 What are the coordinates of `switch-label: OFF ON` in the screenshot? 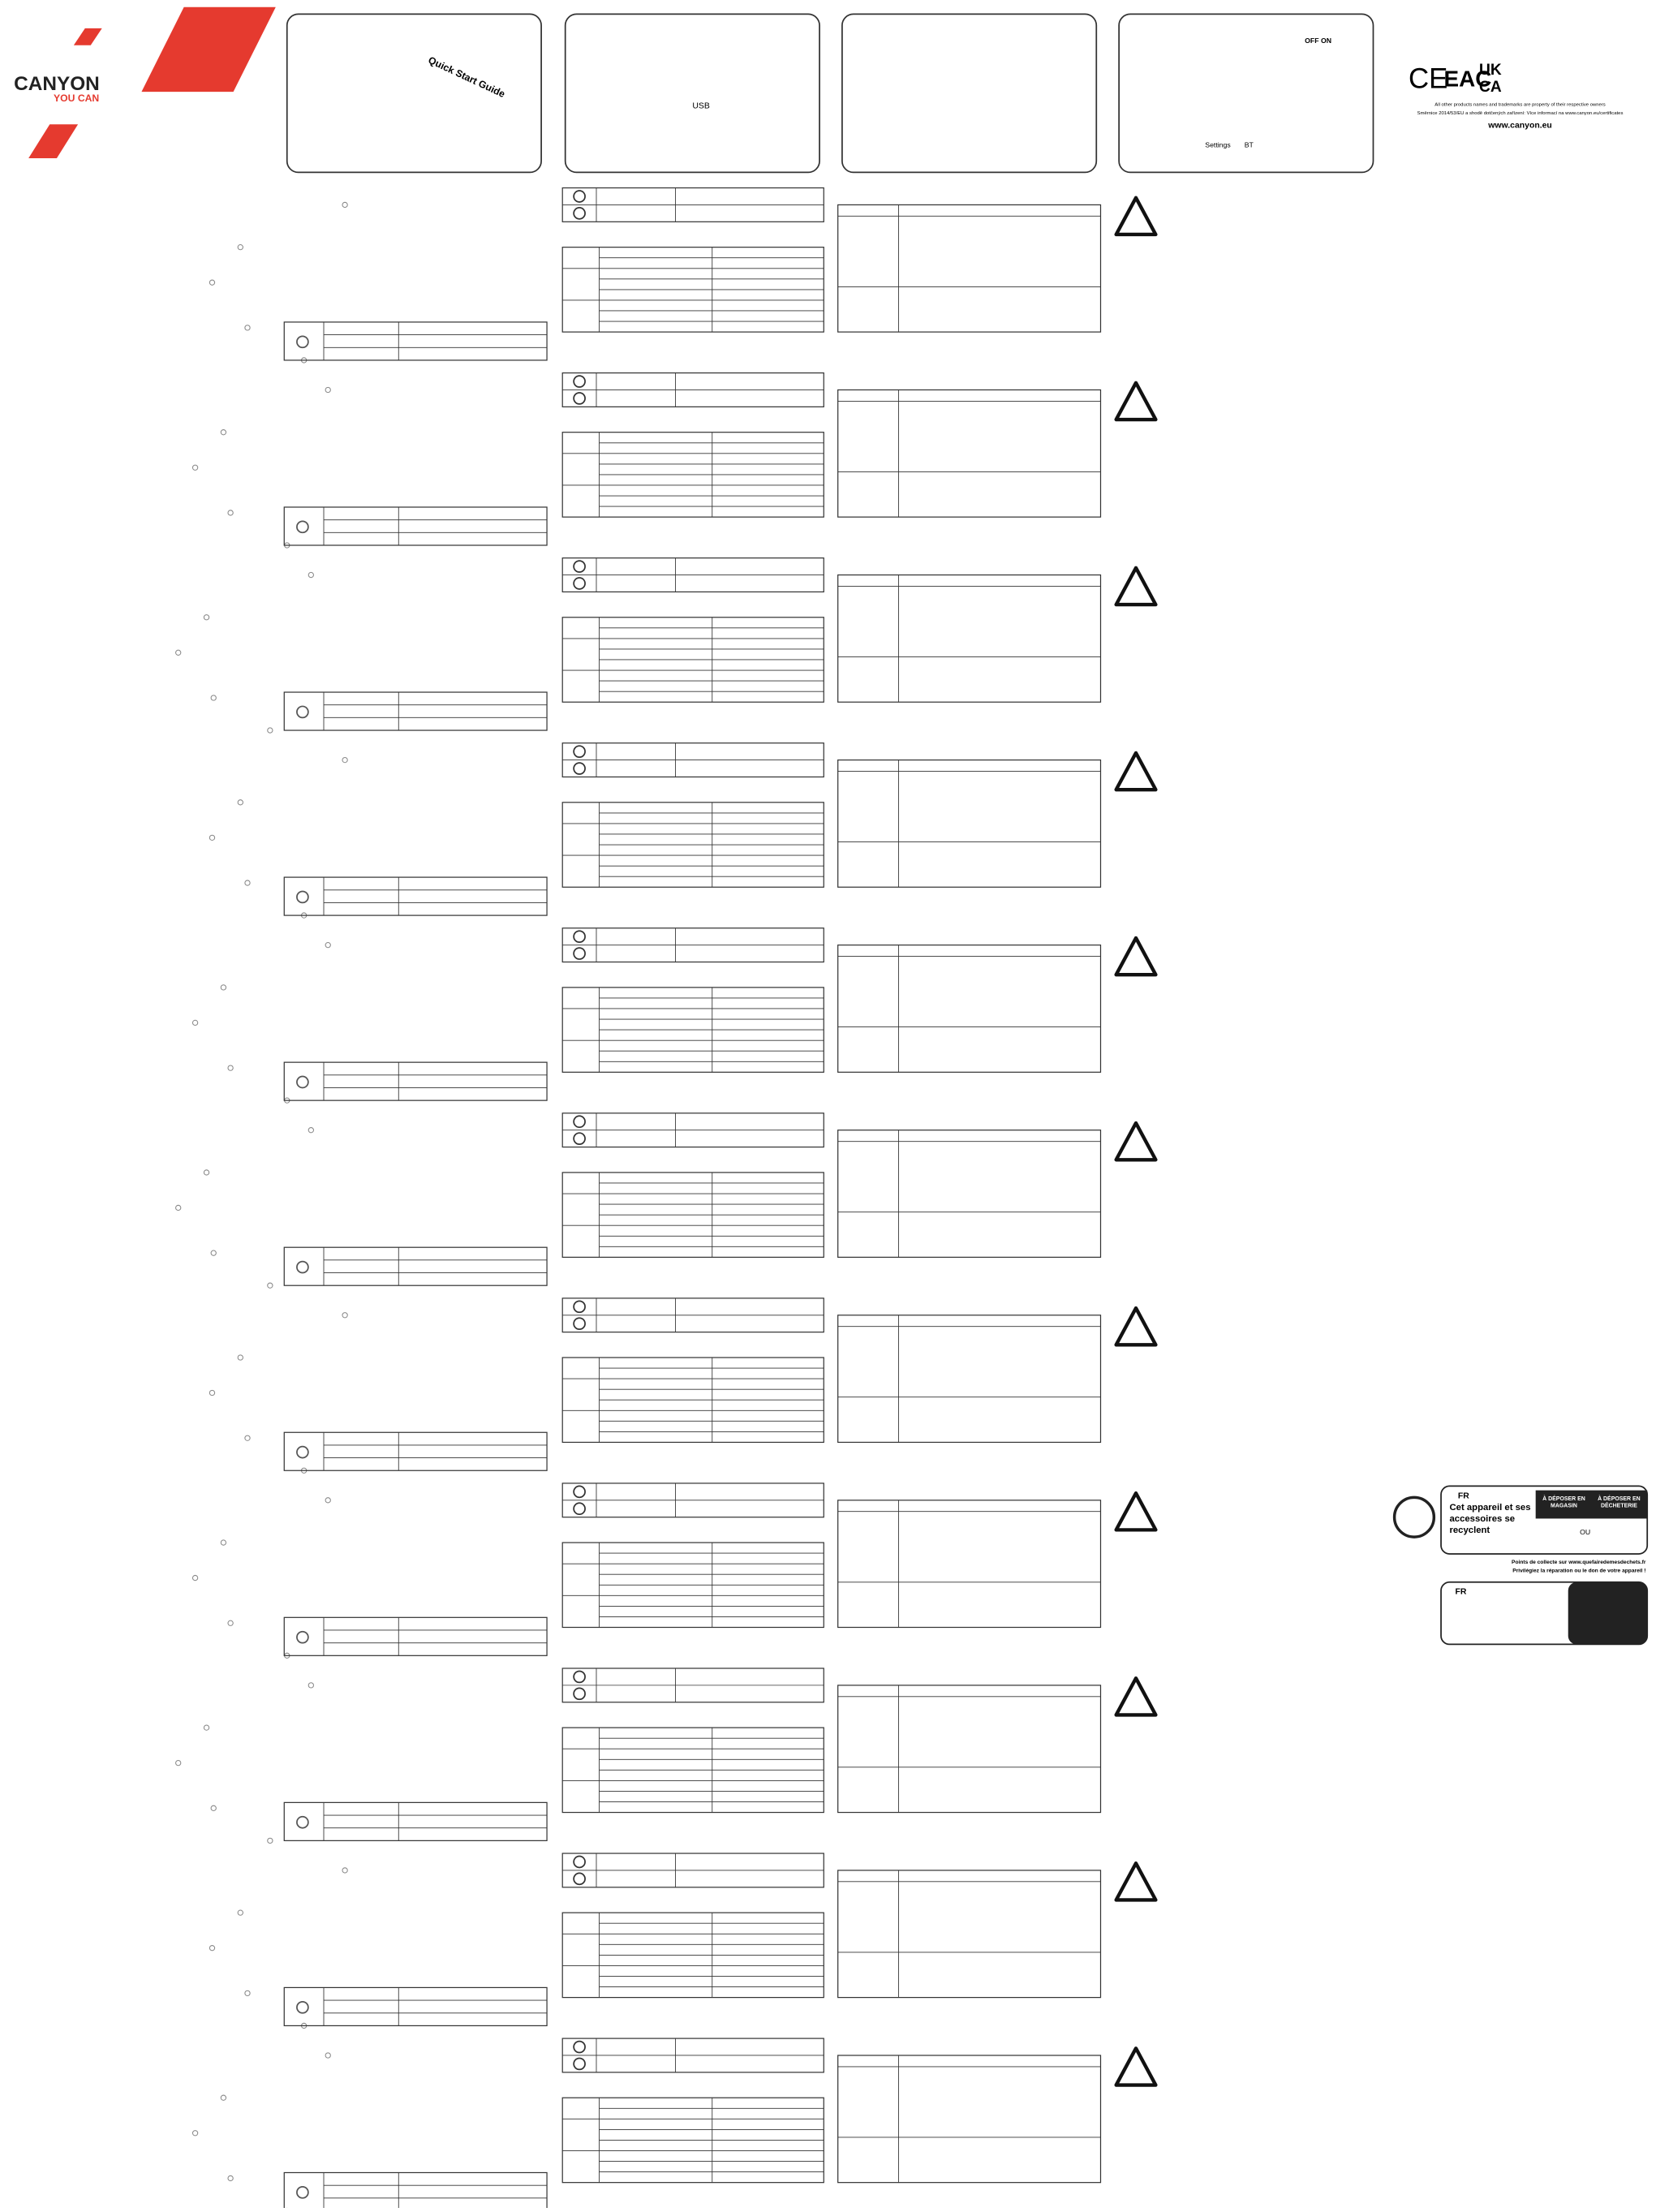 It's located at (1318, 41).